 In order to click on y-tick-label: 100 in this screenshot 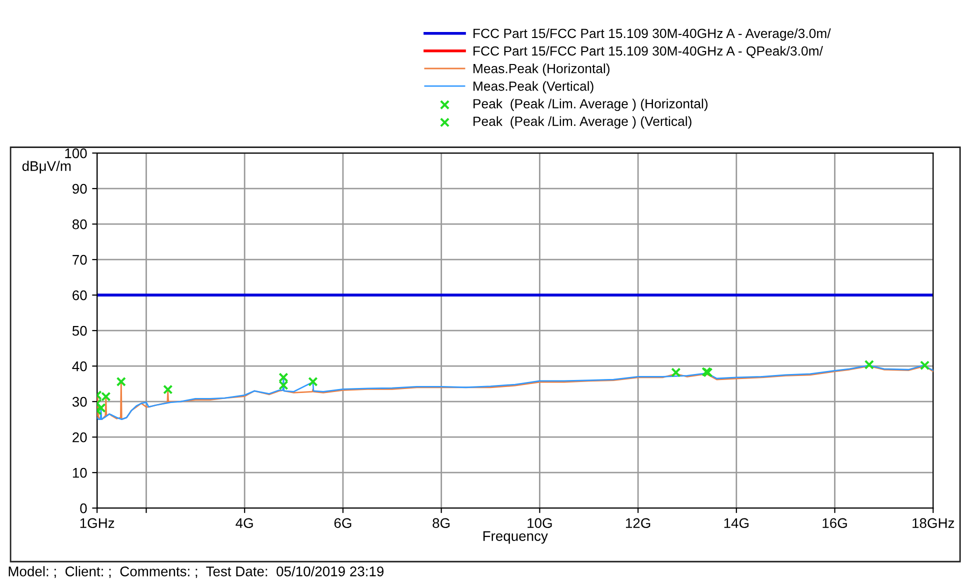, I will do `click(76, 153)`.